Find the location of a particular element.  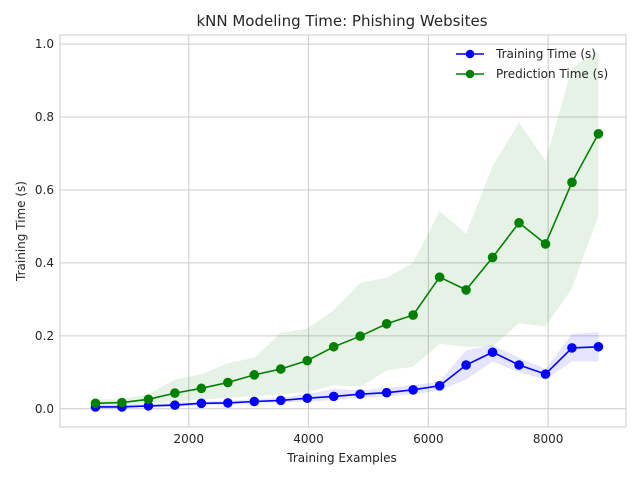

y-tick-label: 0.4 is located at coordinates (44, 263).